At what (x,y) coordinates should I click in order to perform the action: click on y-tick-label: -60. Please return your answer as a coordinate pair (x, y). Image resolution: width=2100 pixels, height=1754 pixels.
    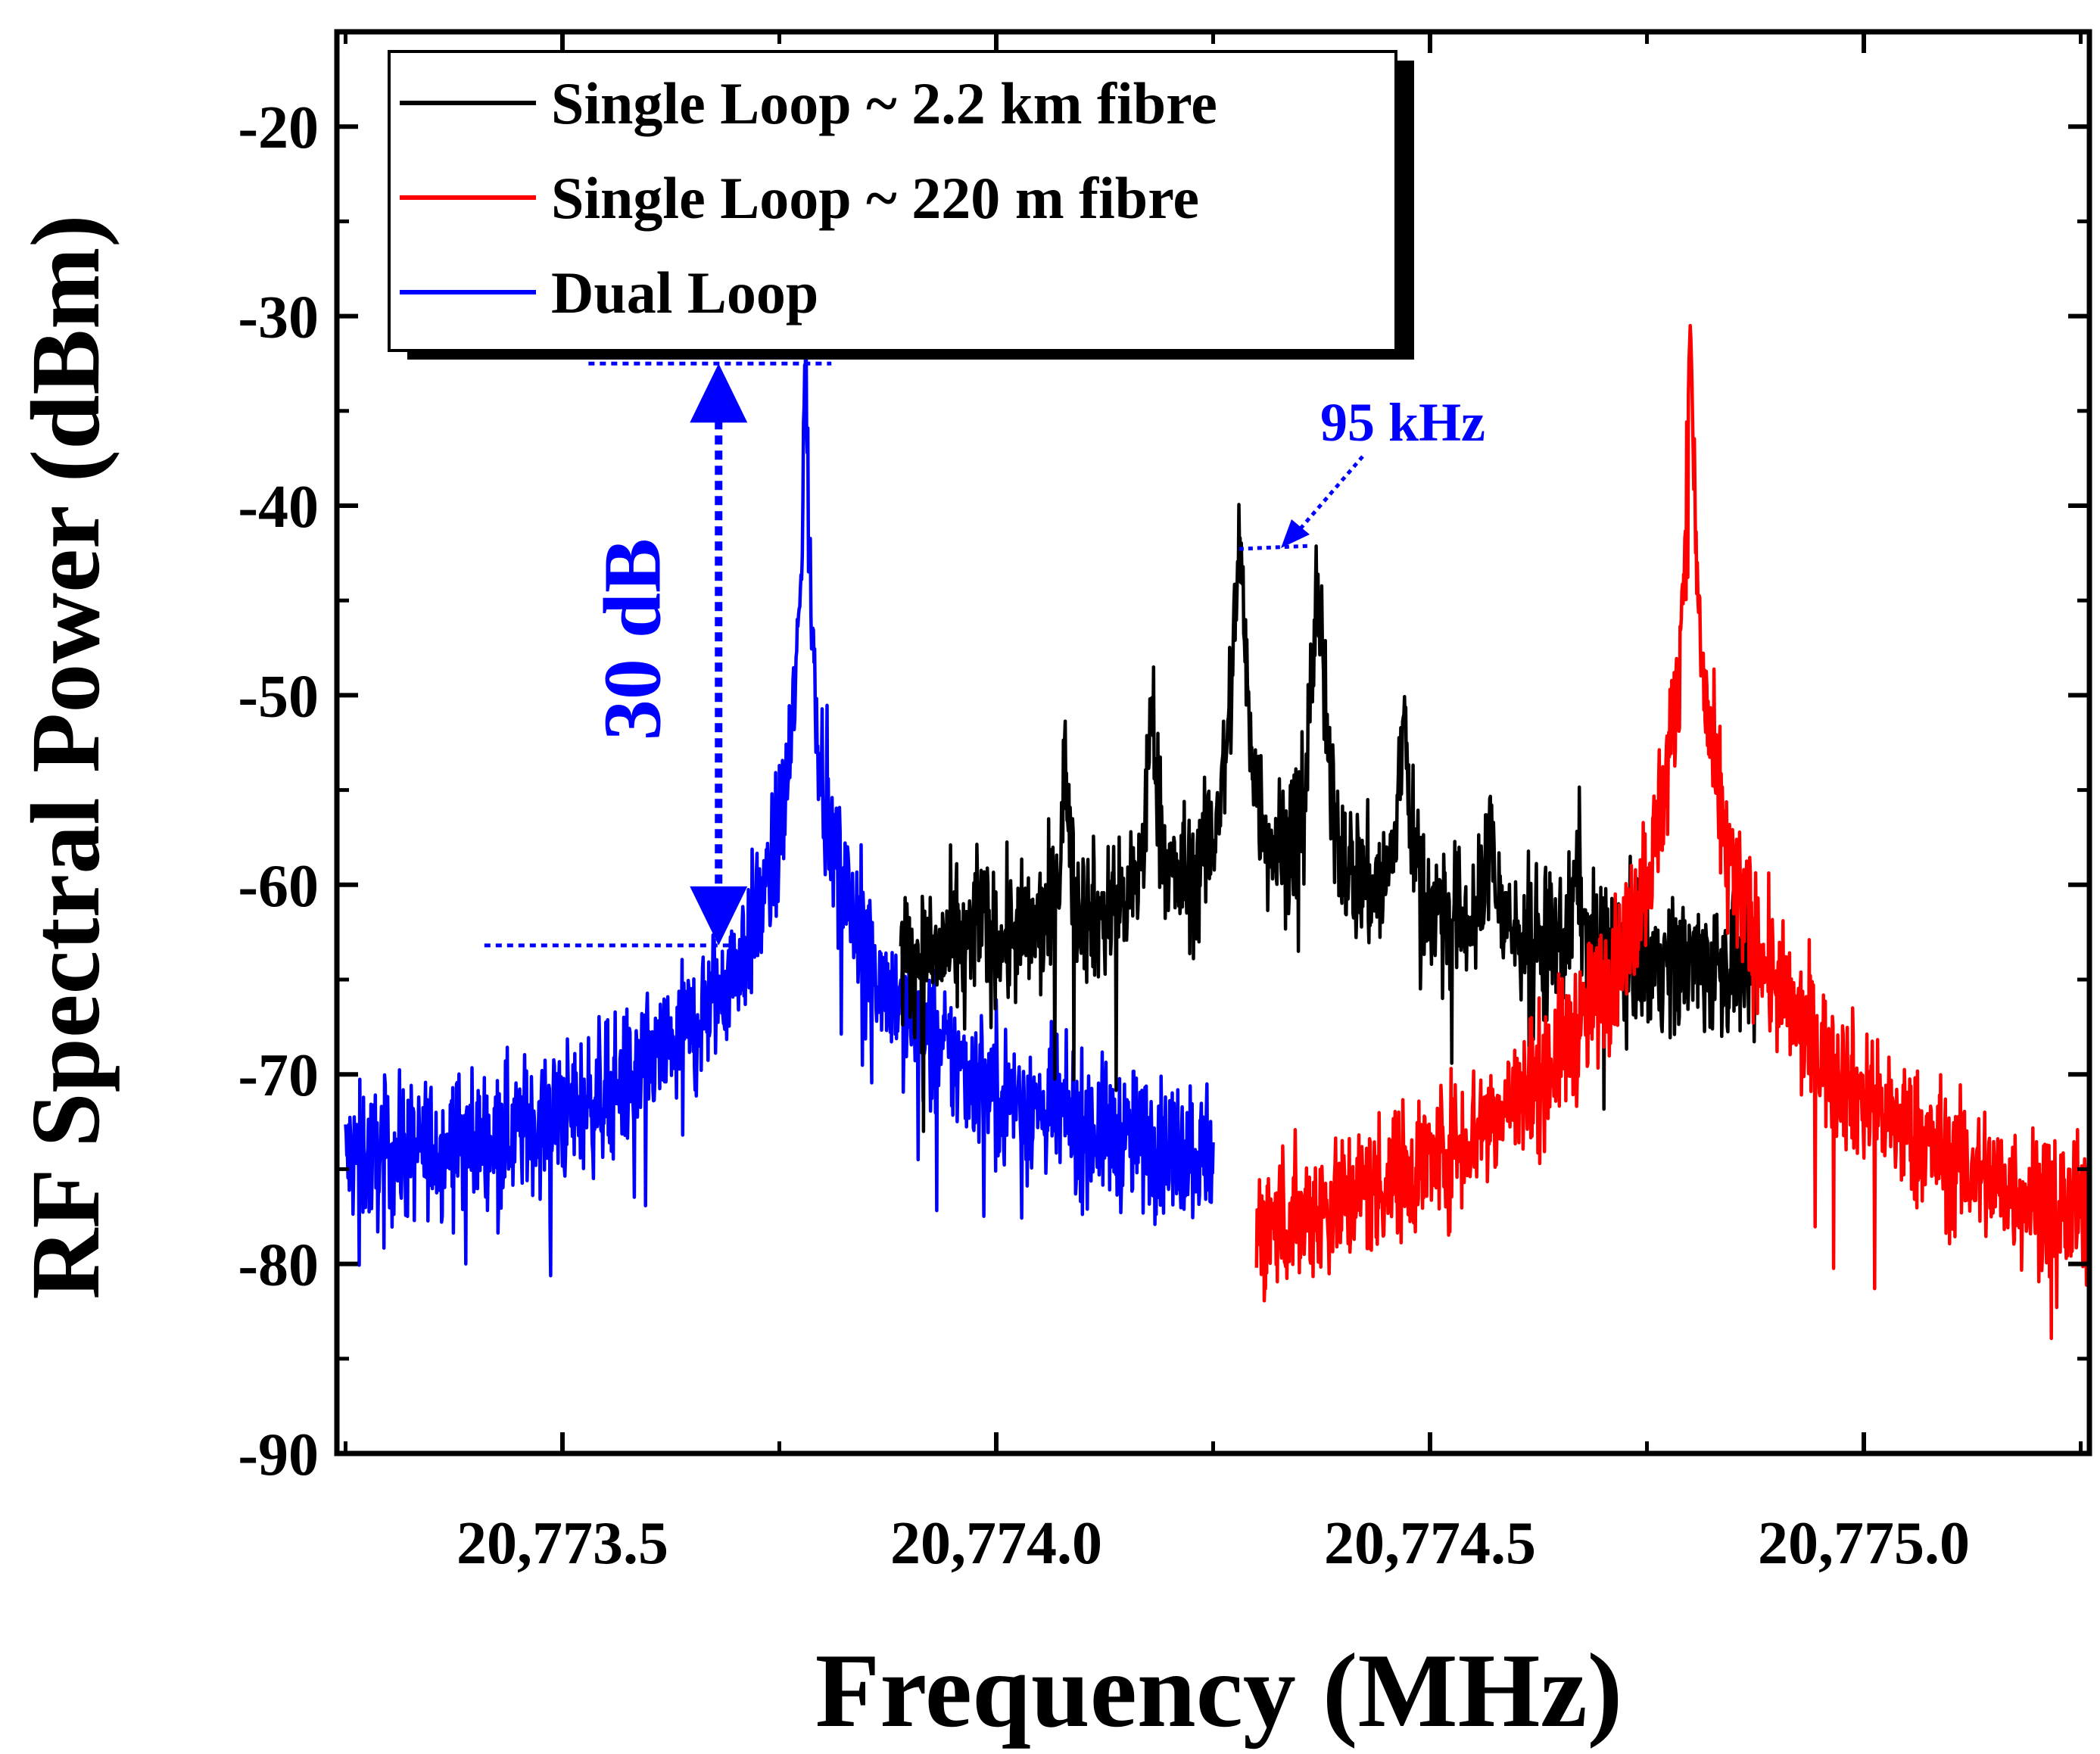
    Looking at the image, I should click on (278, 886).